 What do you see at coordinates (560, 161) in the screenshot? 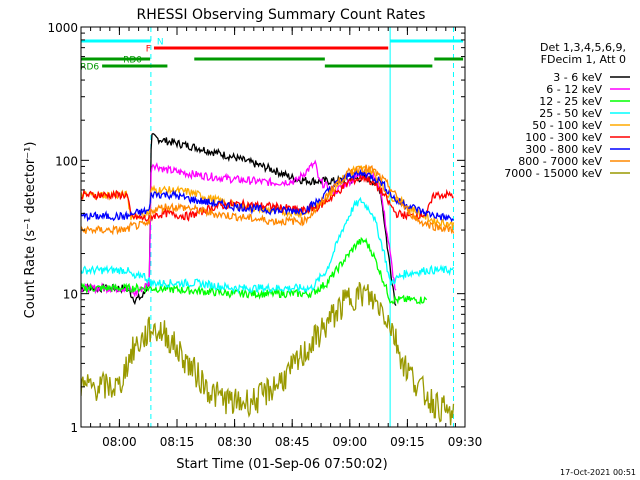
I see `legend-label: 800 - 7000 keV` at bounding box center [560, 161].